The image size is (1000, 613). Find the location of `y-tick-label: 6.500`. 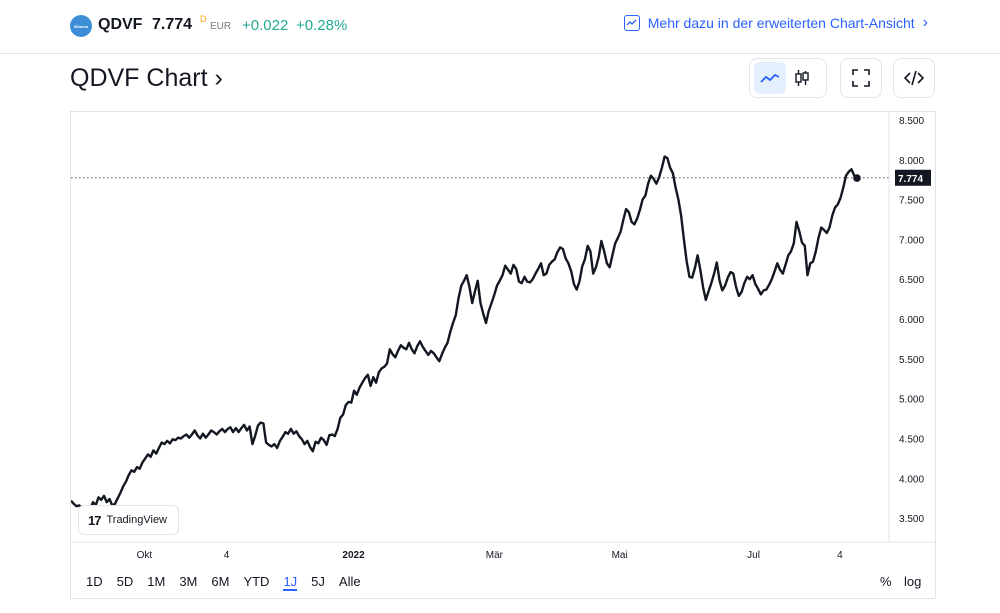

y-tick-label: 6.500 is located at coordinates (911, 280).